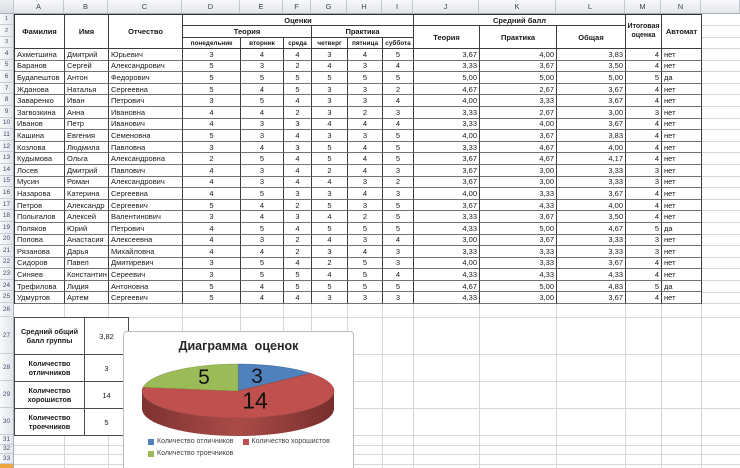 The width and height of the screenshot is (740, 468). What do you see at coordinates (146, 275) in the screenshot?
I see `cell-patronymic: Сереевич` at bounding box center [146, 275].